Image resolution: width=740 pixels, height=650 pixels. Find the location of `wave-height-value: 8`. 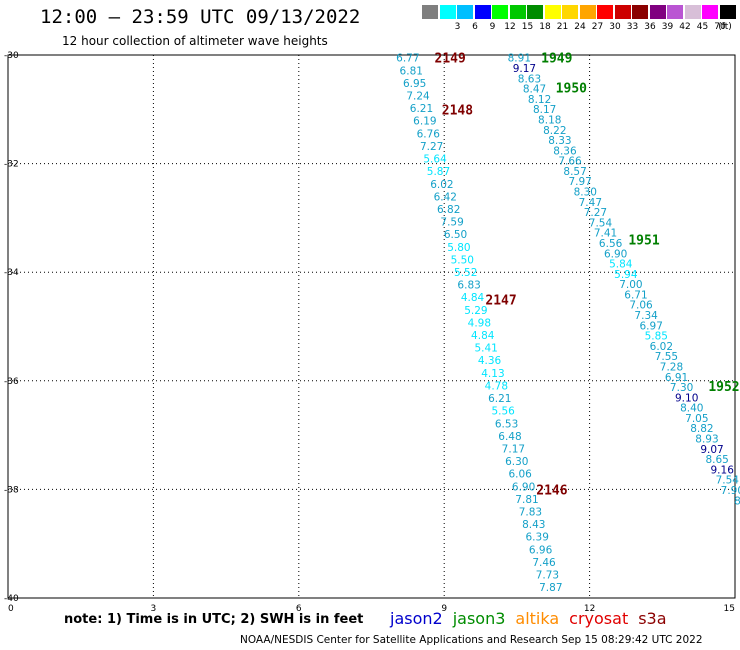

wave-height-value: 8 is located at coordinates (737, 501).